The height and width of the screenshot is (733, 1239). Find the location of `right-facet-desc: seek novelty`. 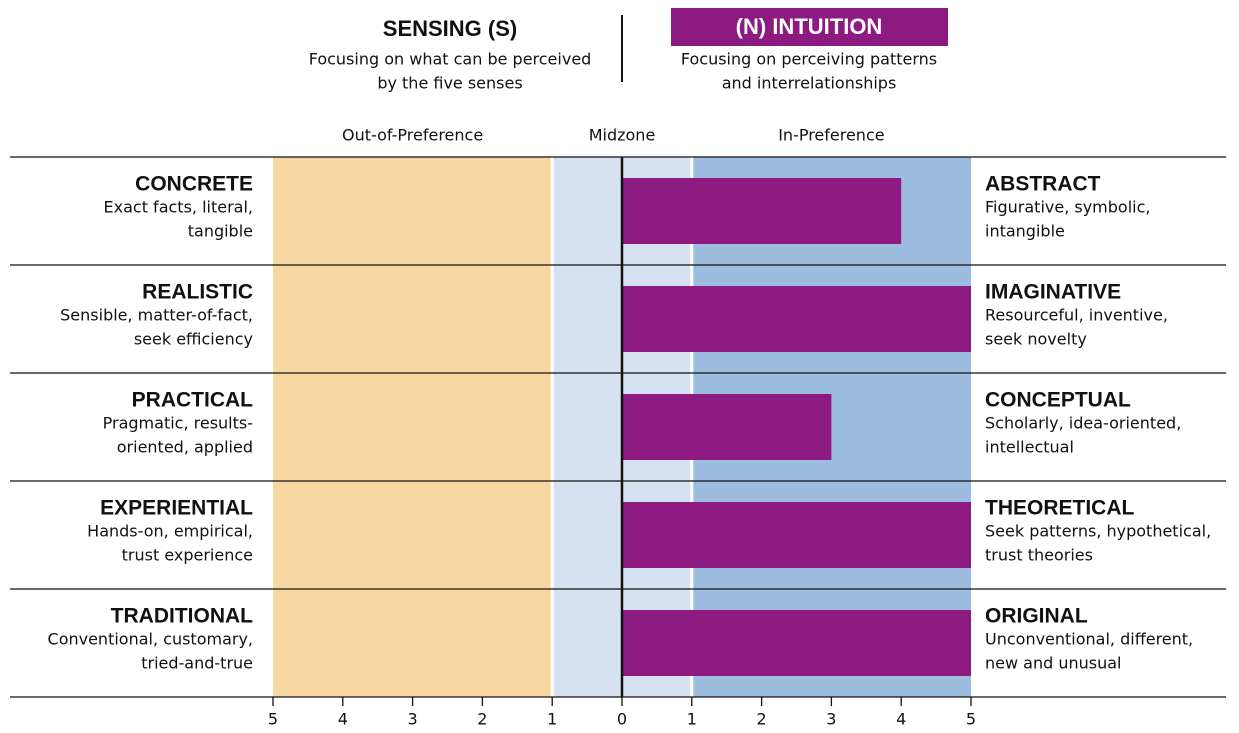

right-facet-desc: seek novelty is located at coordinates (1036, 339).